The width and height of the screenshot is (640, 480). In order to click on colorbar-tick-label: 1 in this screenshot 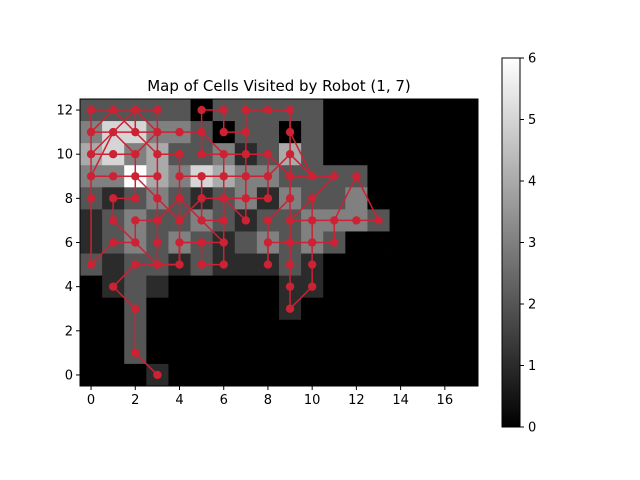, I will do `click(532, 366)`.